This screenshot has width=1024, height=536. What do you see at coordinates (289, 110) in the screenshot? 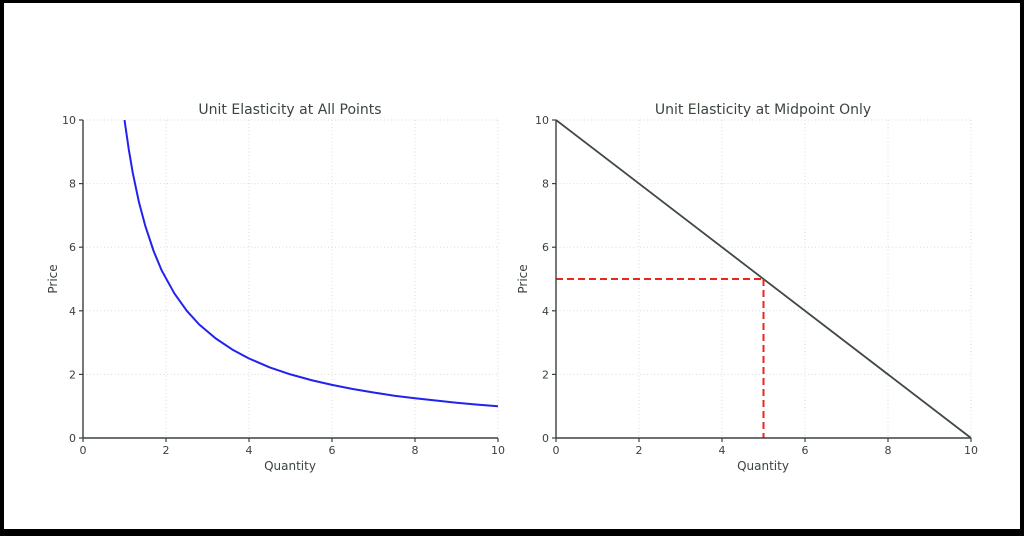
I see `left-chart-title: Unit Elasticity at All Points` at bounding box center [289, 110].